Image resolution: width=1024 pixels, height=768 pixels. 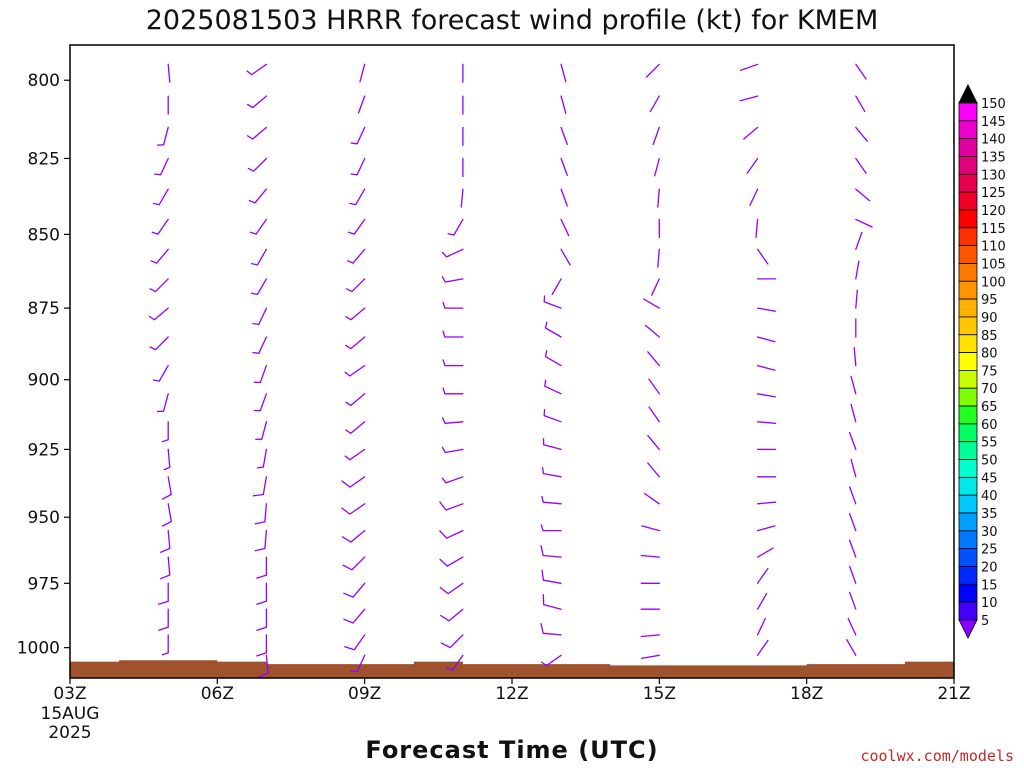 What do you see at coordinates (968, 629) in the screenshot?
I see `colorbar-bottom-arrow` at bounding box center [968, 629].